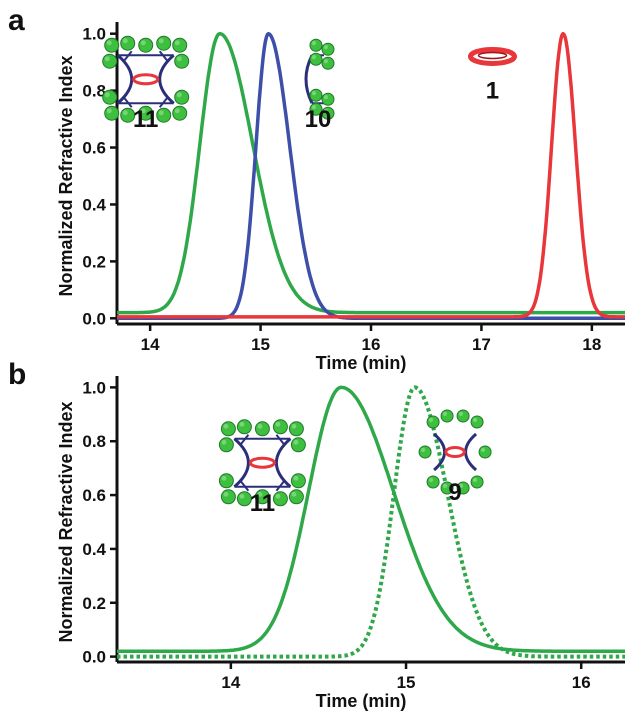  Describe the element at coordinates (455, 452) in the screenshot. I see `dendrimer-ring-small-icon` at that location.